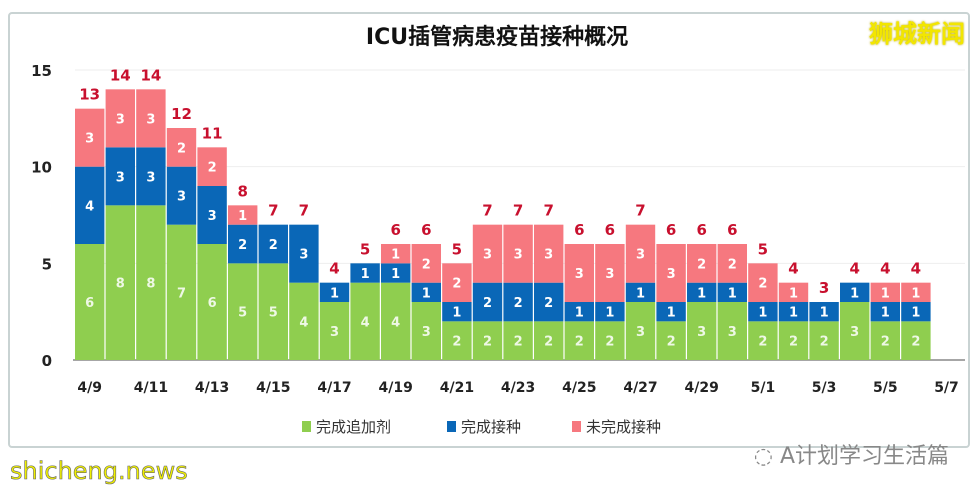 The width and height of the screenshot is (979, 491). Describe the element at coordinates (824, 288) in the screenshot. I see `total-label: 3` at that location.